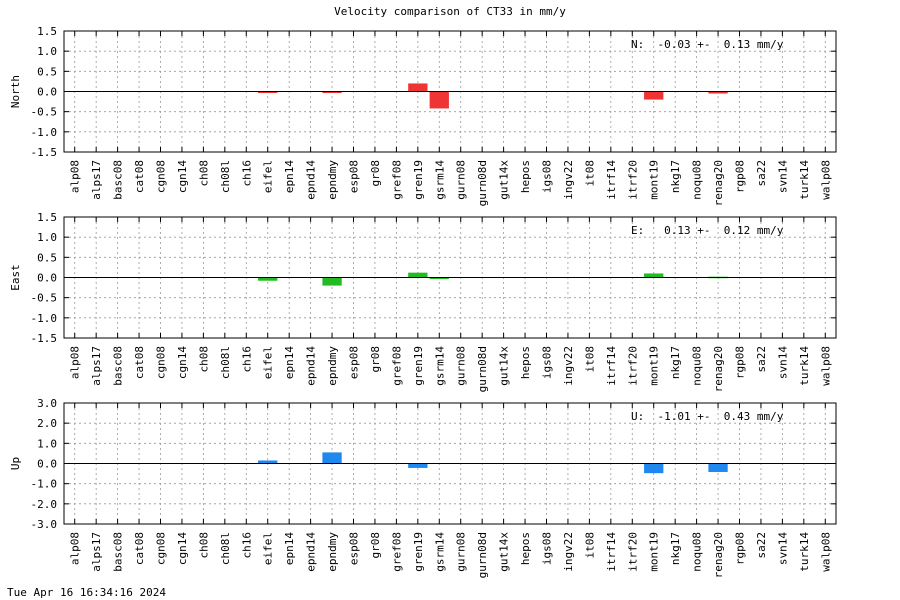 Image resolution: width=900 pixels, height=600 pixels. I want to click on north-bar-eifel, so click(268, 92).